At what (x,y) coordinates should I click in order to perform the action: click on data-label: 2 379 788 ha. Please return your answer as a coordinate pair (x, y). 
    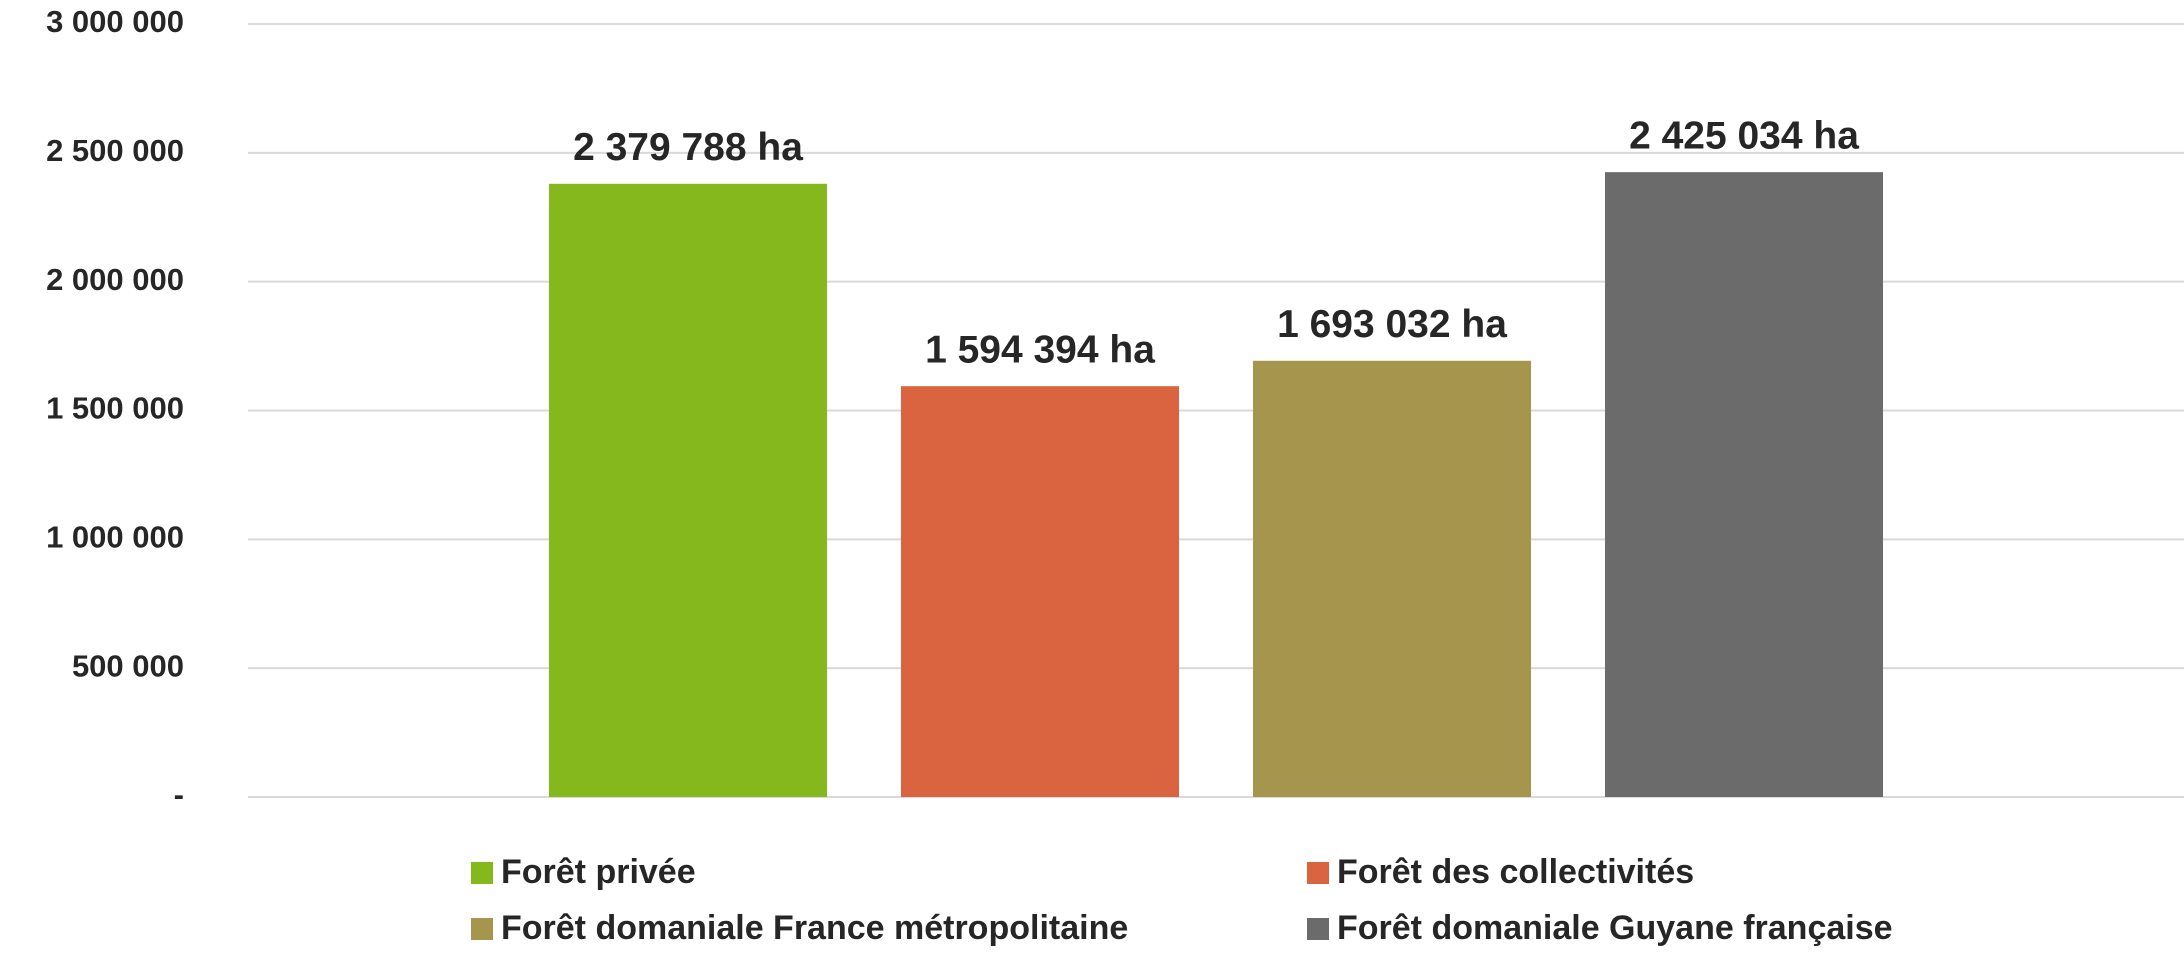
    Looking at the image, I should click on (688, 147).